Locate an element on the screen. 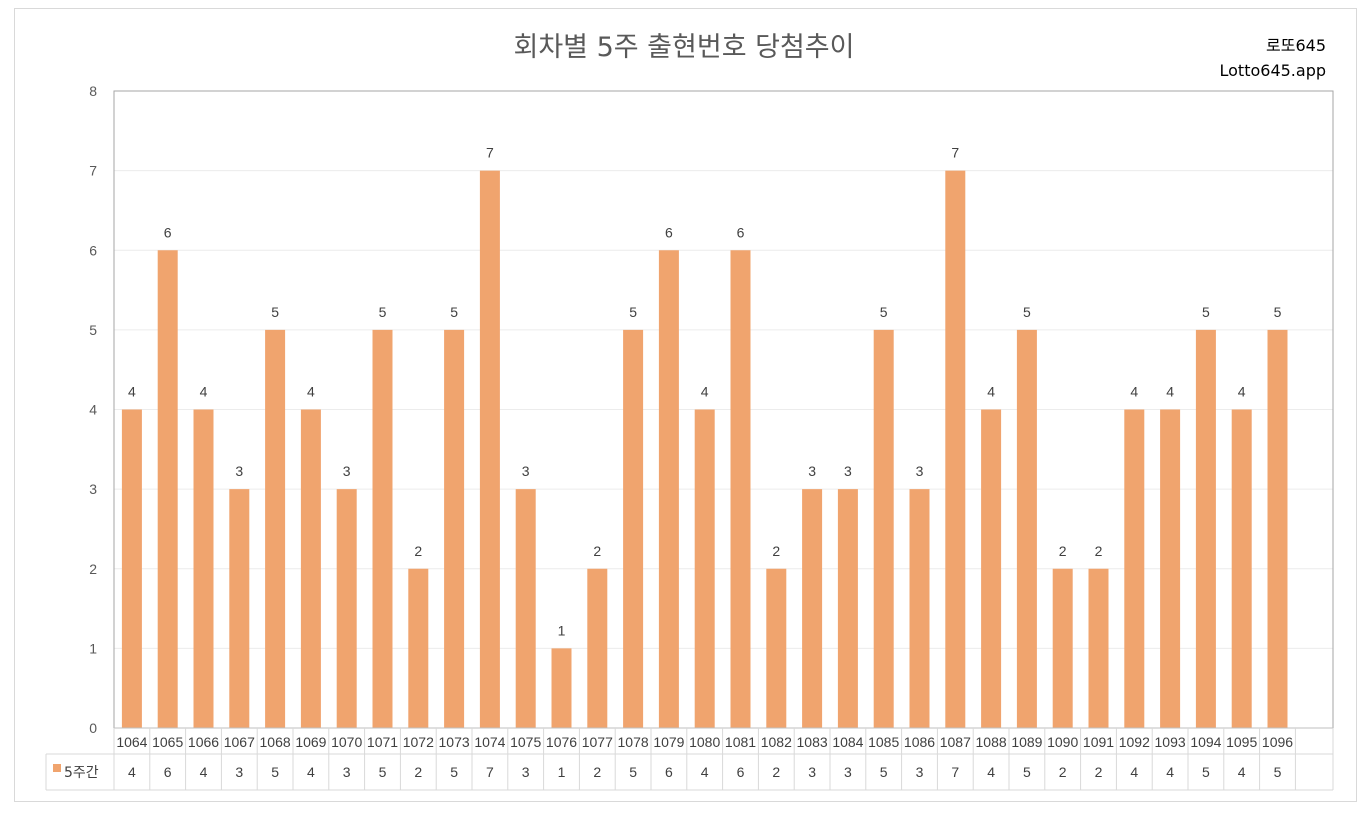  x-tick-label: 1070 is located at coordinates (346, 742).